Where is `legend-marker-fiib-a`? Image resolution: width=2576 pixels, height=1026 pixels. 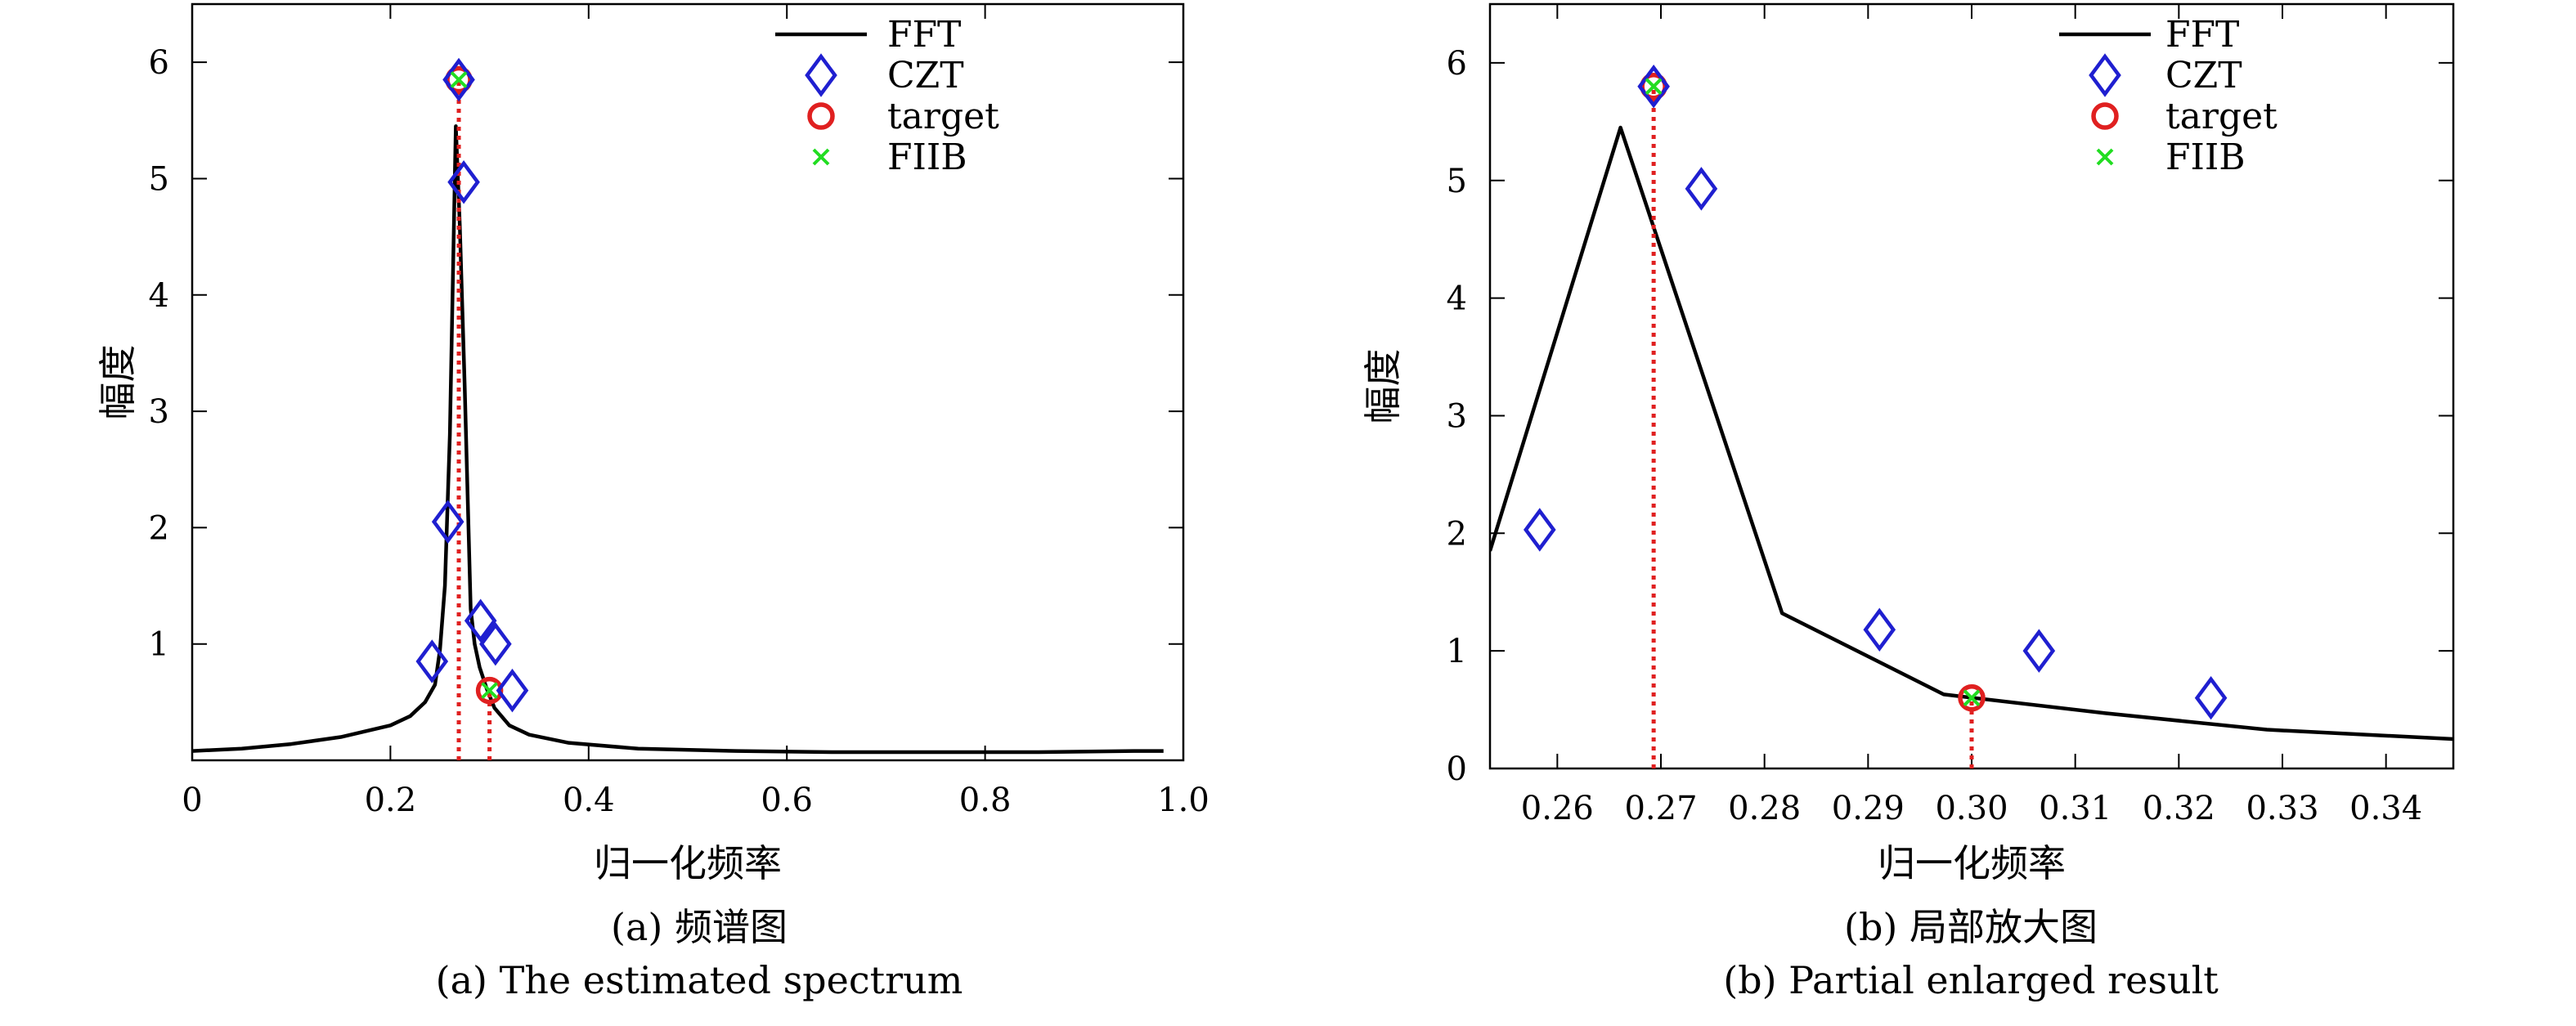
legend-marker-fiib-a is located at coordinates (821, 157).